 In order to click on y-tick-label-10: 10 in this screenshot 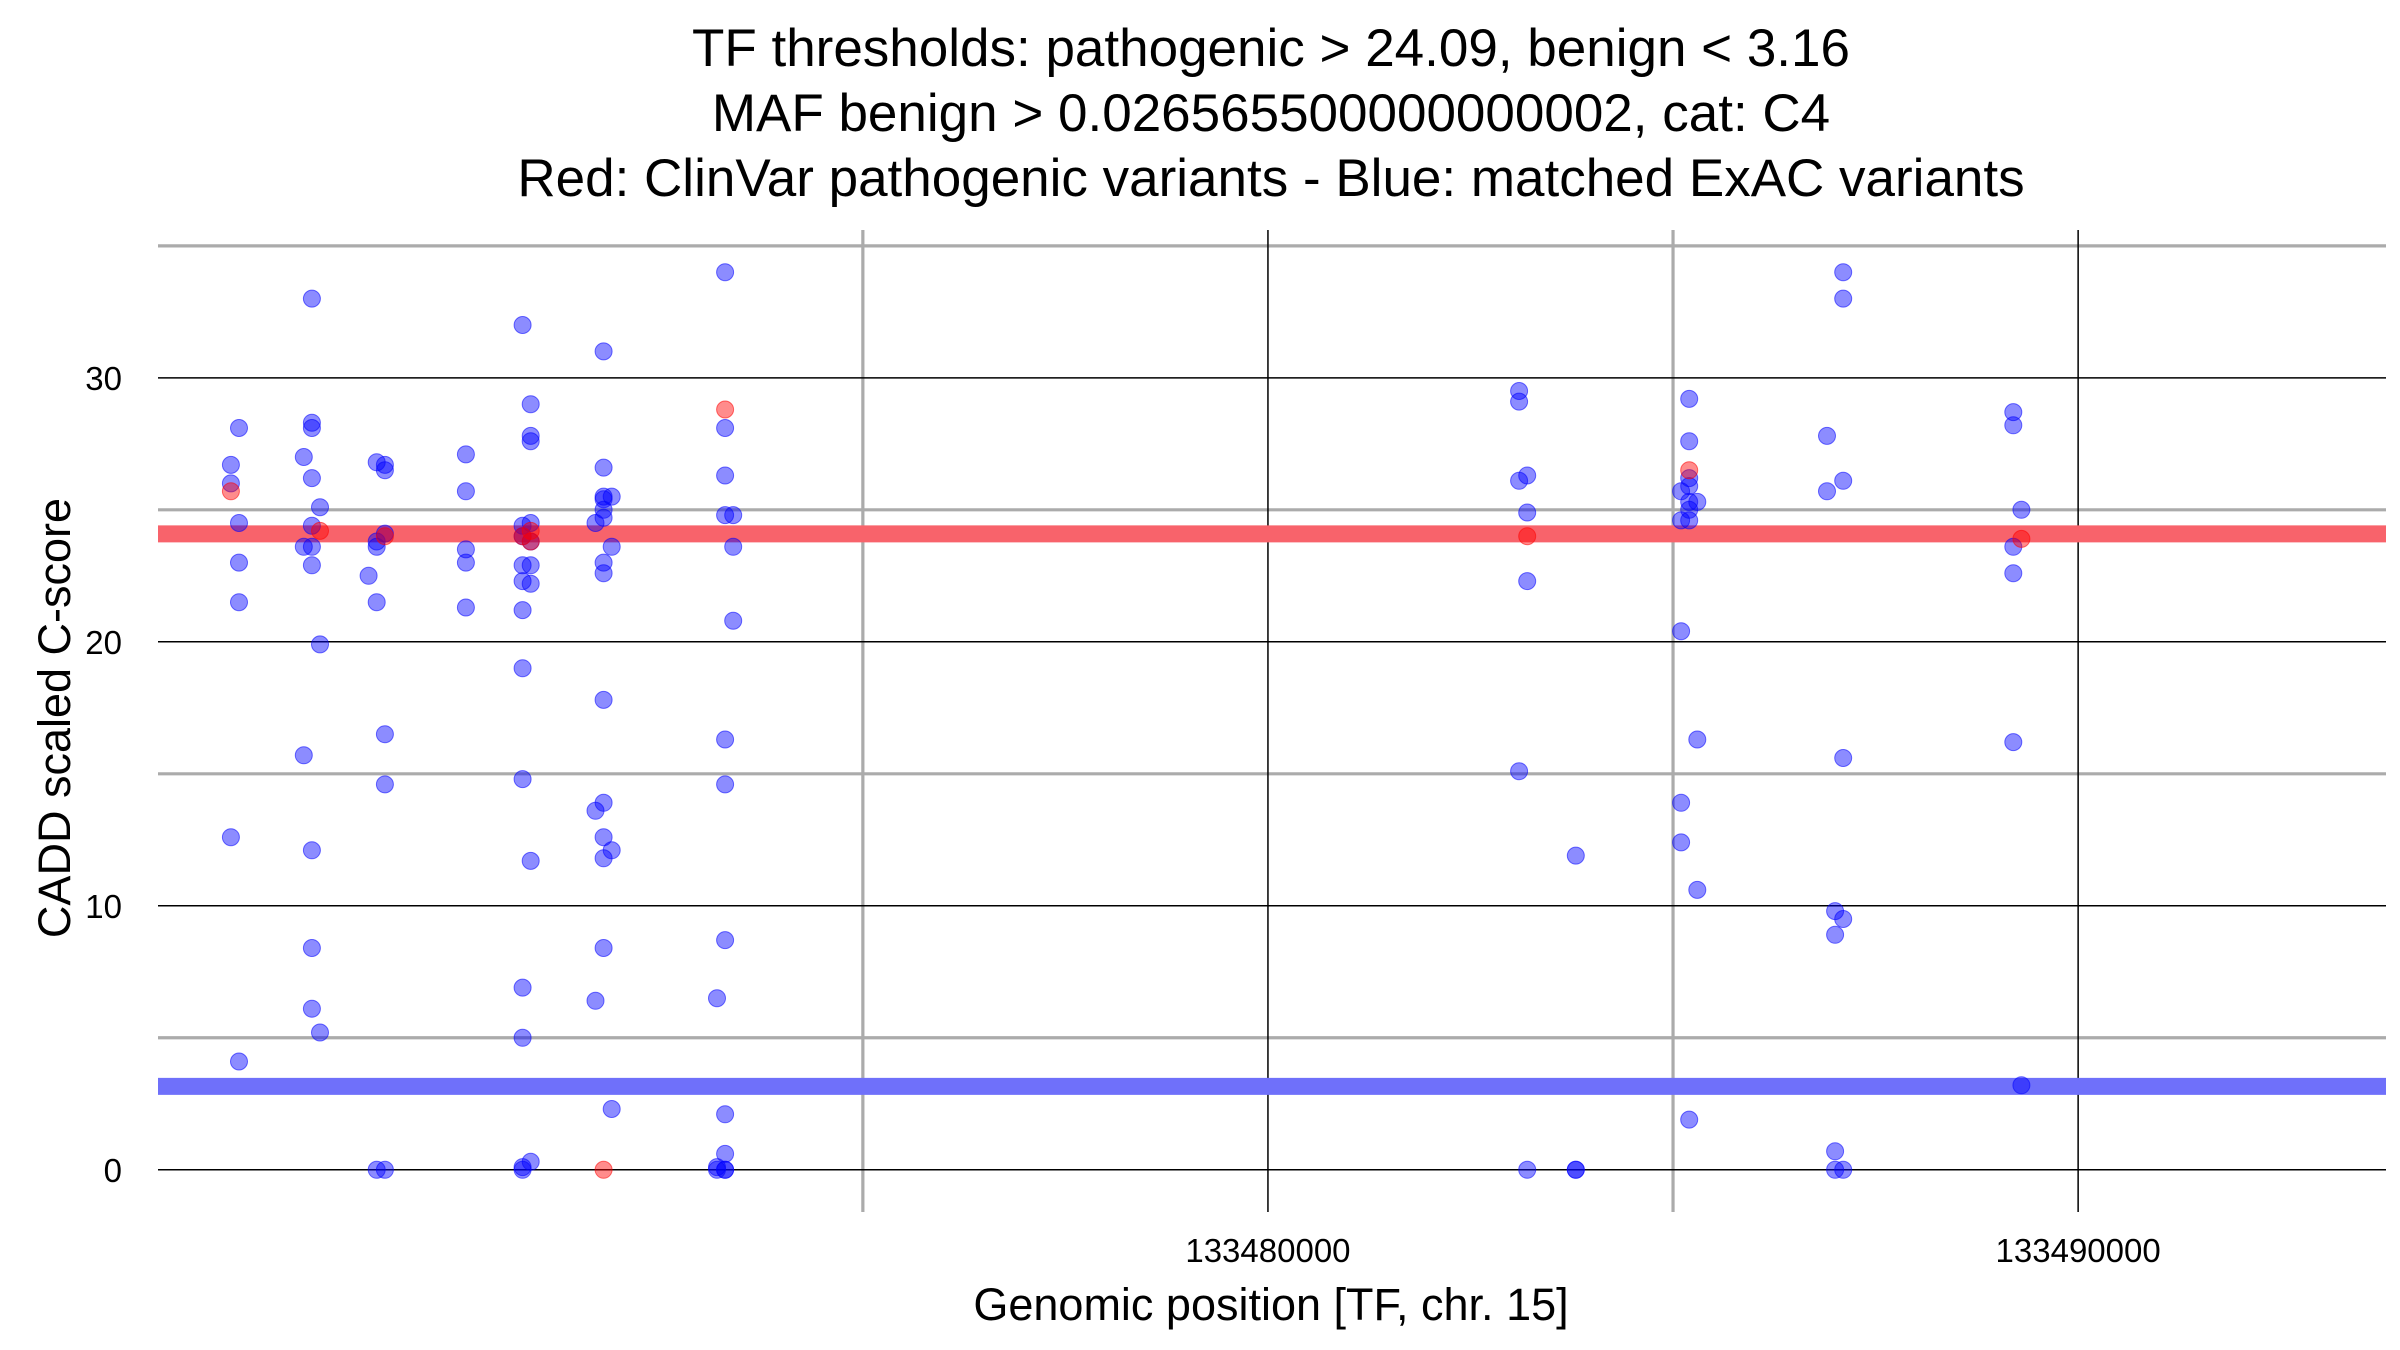, I will do `click(103, 906)`.